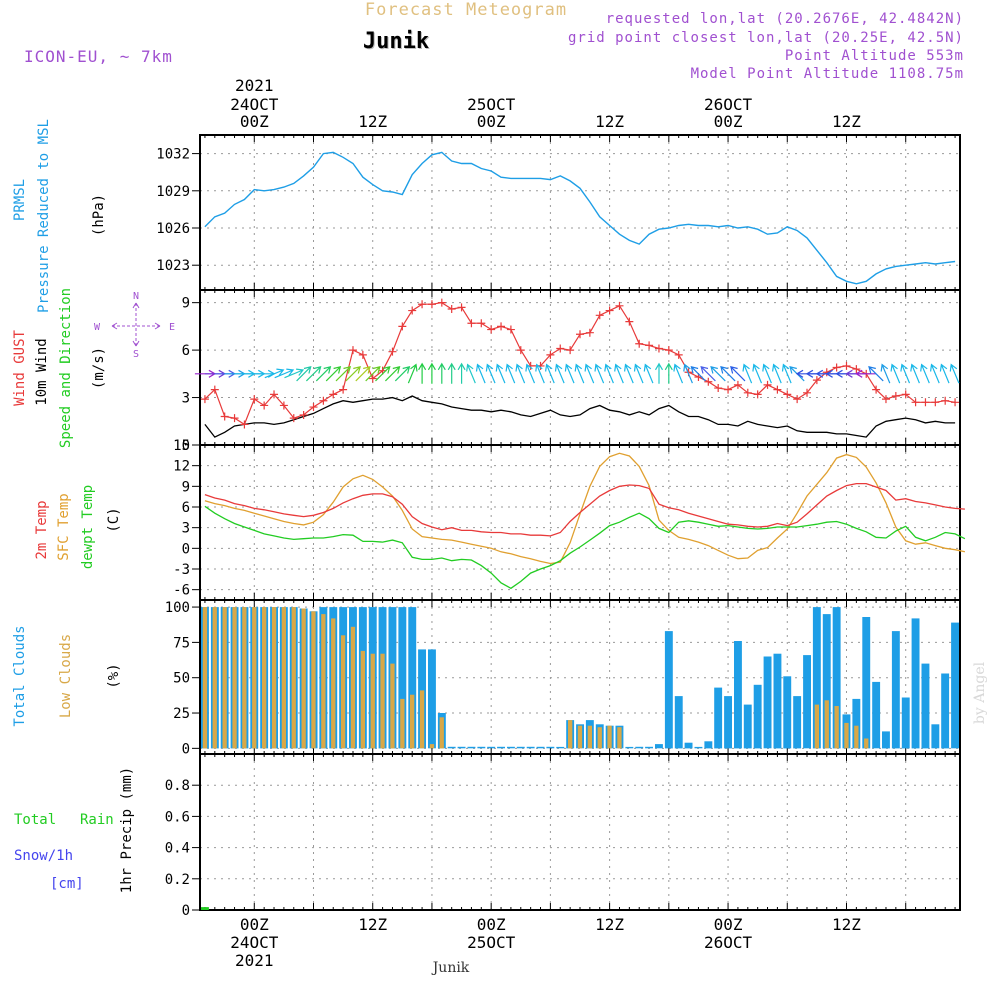 The height and width of the screenshot is (1000, 1000). Describe the element at coordinates (186, 549) in the screenshot. I see `temperature-y-tick-label: 0` at that location.